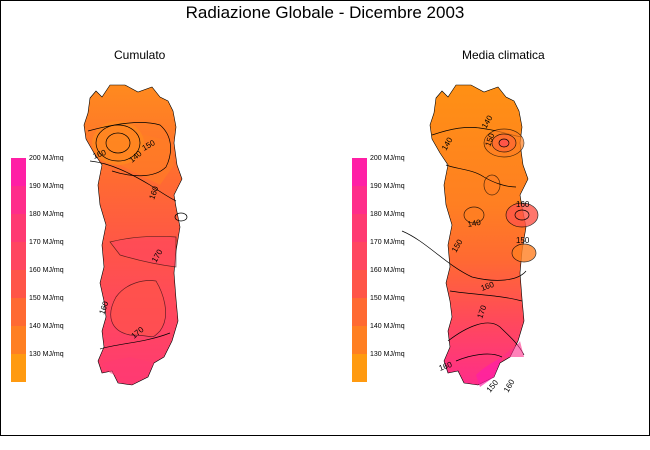 Image resolution: width=650 pixels, height=450 pixels. I want to click on map-title-media-climatica: Media climatica, so click(503, 55).